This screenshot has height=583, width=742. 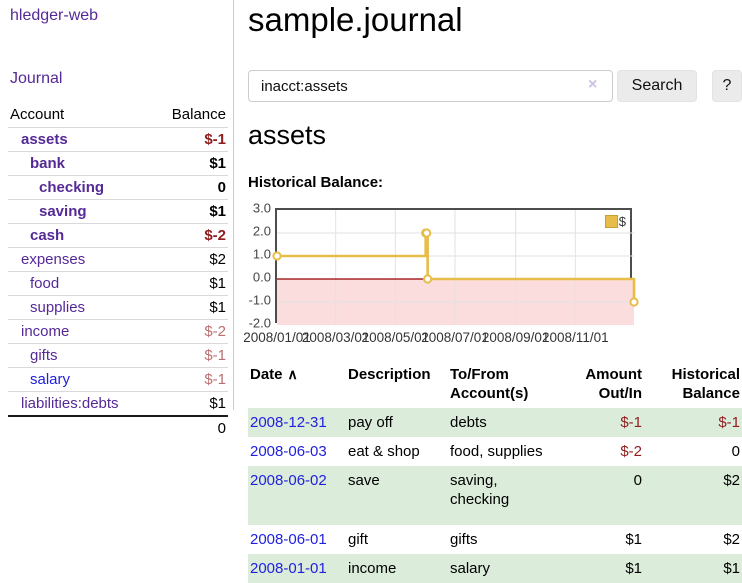 I want to click on transaction-date-link: 2008-06-02, so click(x=288, y=480).